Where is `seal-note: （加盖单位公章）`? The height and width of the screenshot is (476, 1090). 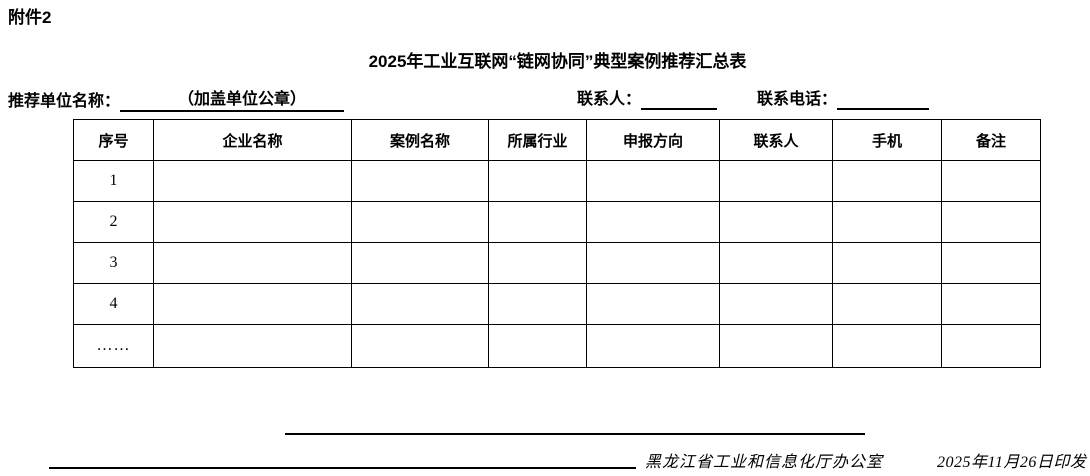 seal-note: （加盖单位公章） is located at coordinates (242, 99).